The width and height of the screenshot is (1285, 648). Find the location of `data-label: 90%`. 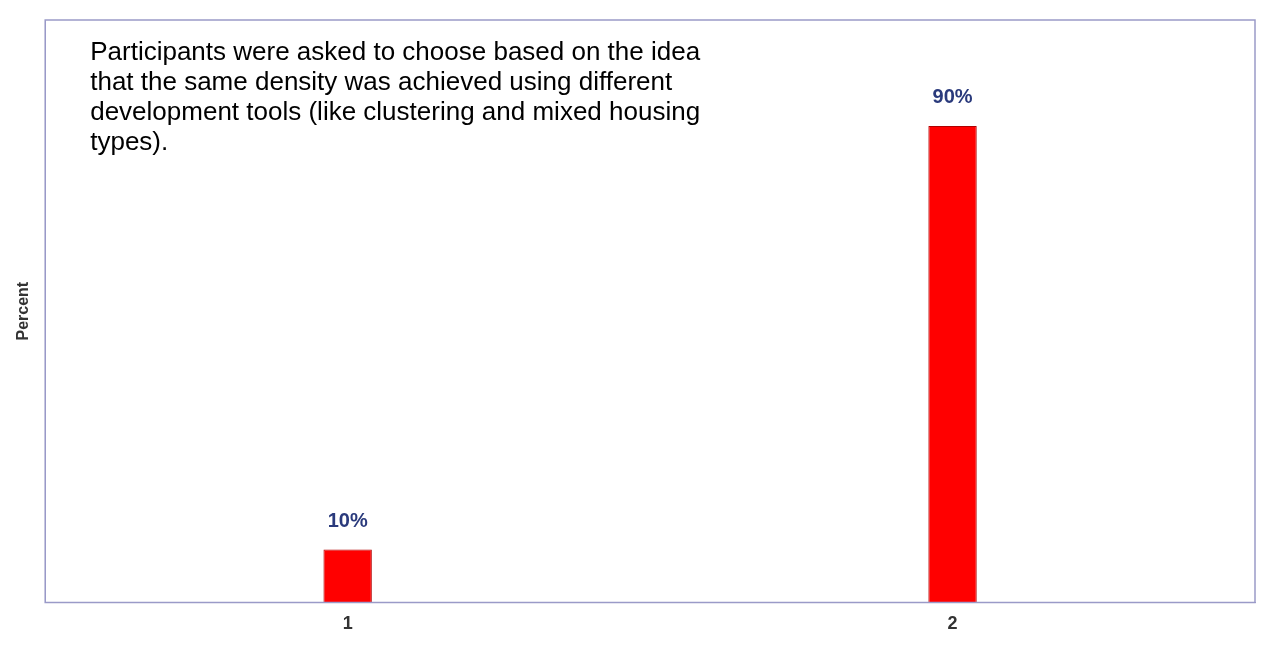

data-label: 90% is located at coordinates (952, 96).